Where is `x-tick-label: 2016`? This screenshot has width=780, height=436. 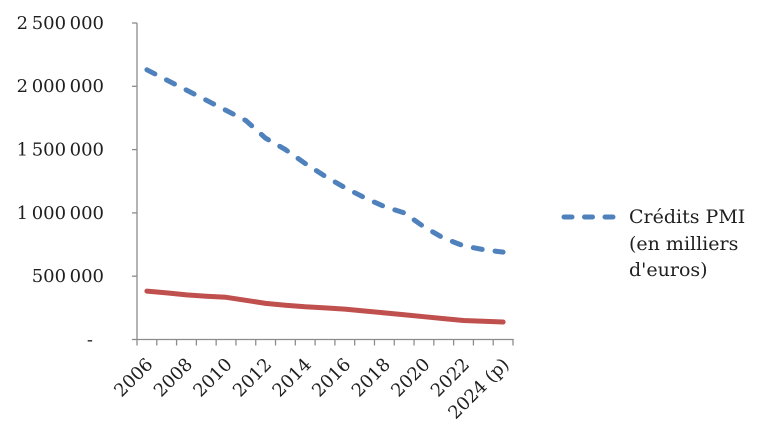 x-tick-label: 2016 is located at coordinates (331, 377).